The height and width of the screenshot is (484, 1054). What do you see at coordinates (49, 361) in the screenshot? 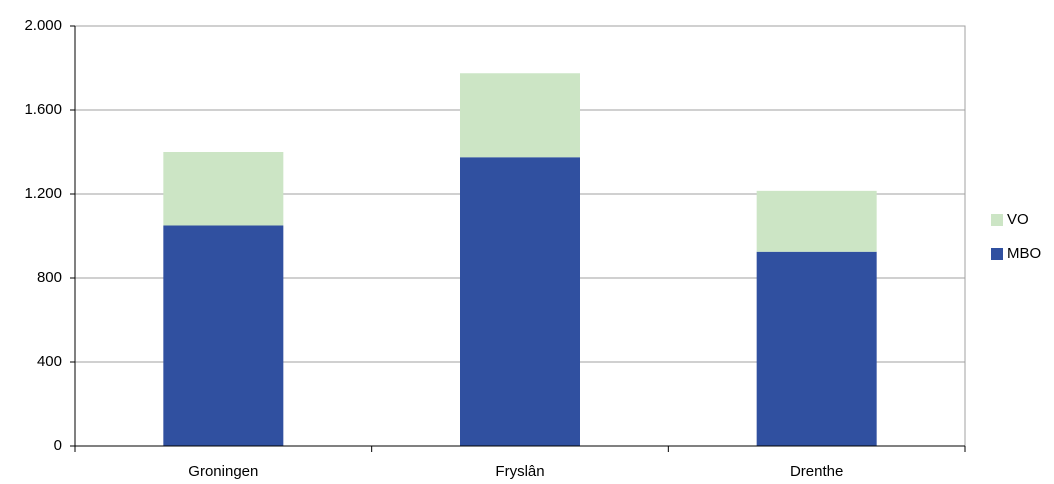
I see `y-tick-label: 400` at bounding box center [49, 361].